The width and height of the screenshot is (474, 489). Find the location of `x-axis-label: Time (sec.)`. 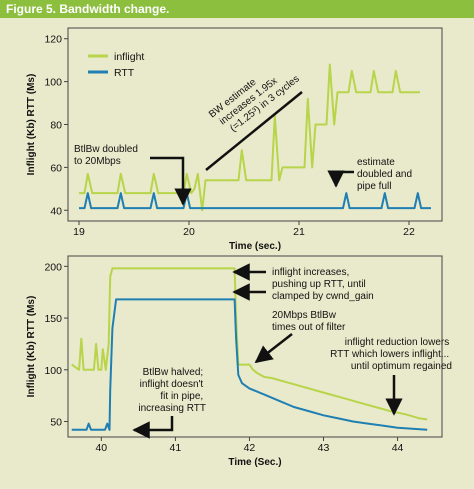

x-axis-label: Time (sec.) is located at coordinates (255, 246).